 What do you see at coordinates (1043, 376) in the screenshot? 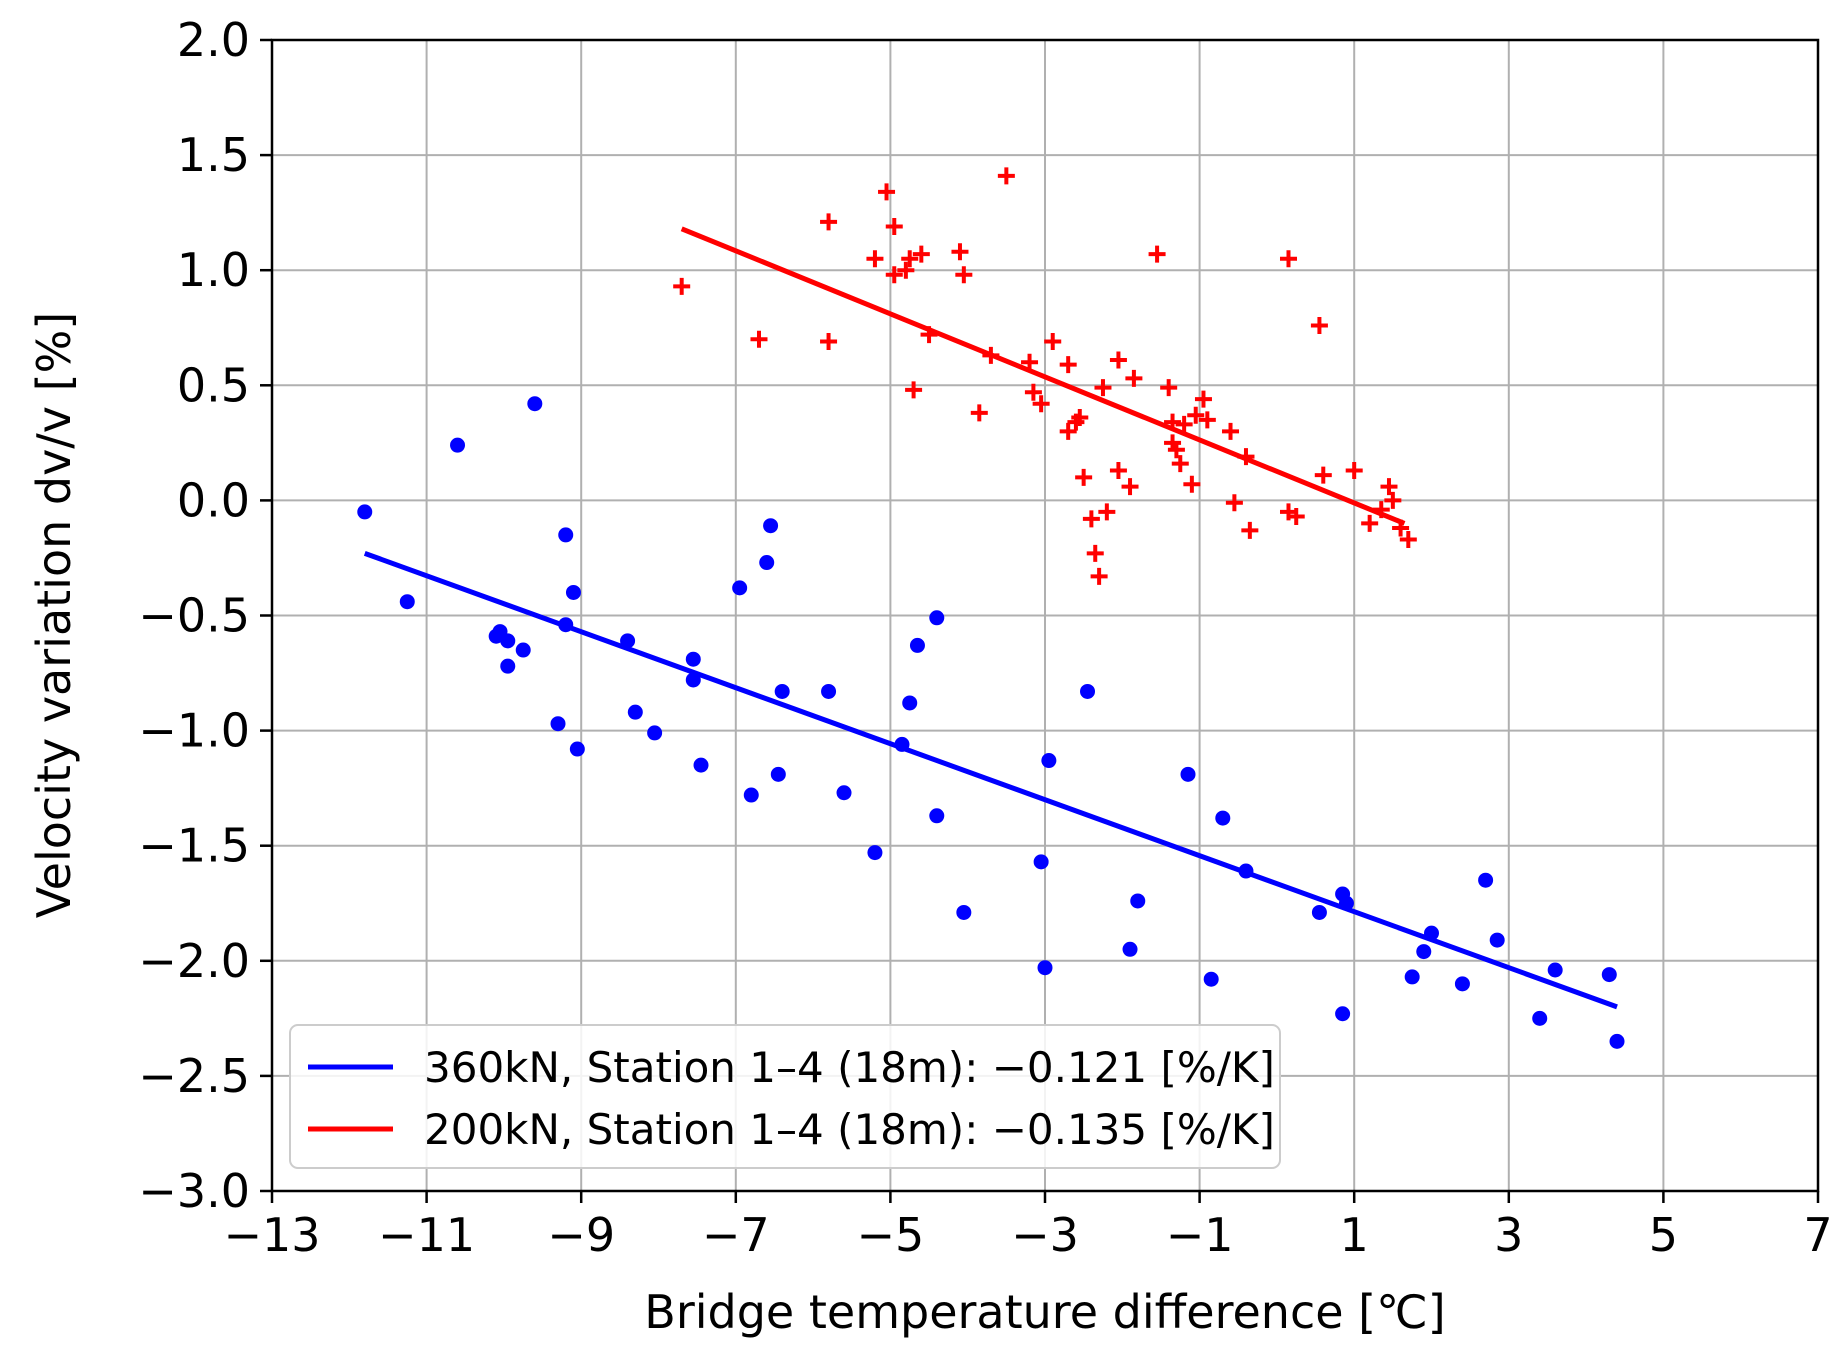
I see `fit-line-200kn` at bounding box center [1043, 376].